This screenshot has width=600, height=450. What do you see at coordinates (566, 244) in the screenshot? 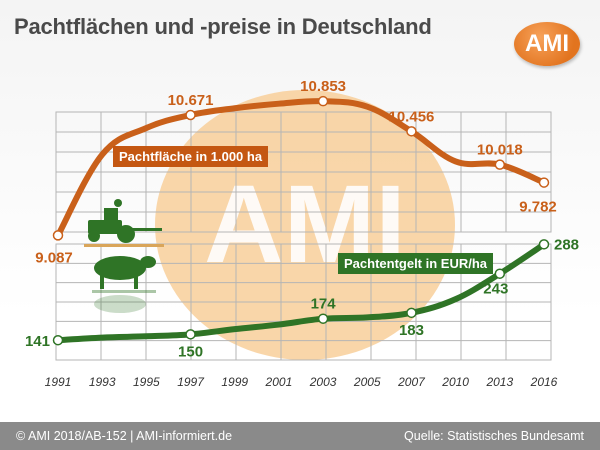
I see `data-label-1: 288` at bounding box center [566, 244].